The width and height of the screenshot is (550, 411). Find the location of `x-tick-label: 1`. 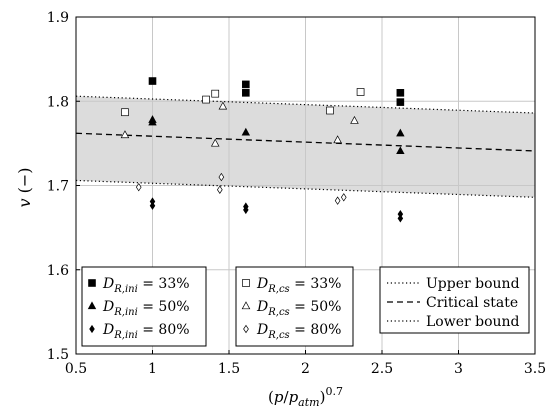

x-tick-label: 1 is located at coordinates (152, 369).